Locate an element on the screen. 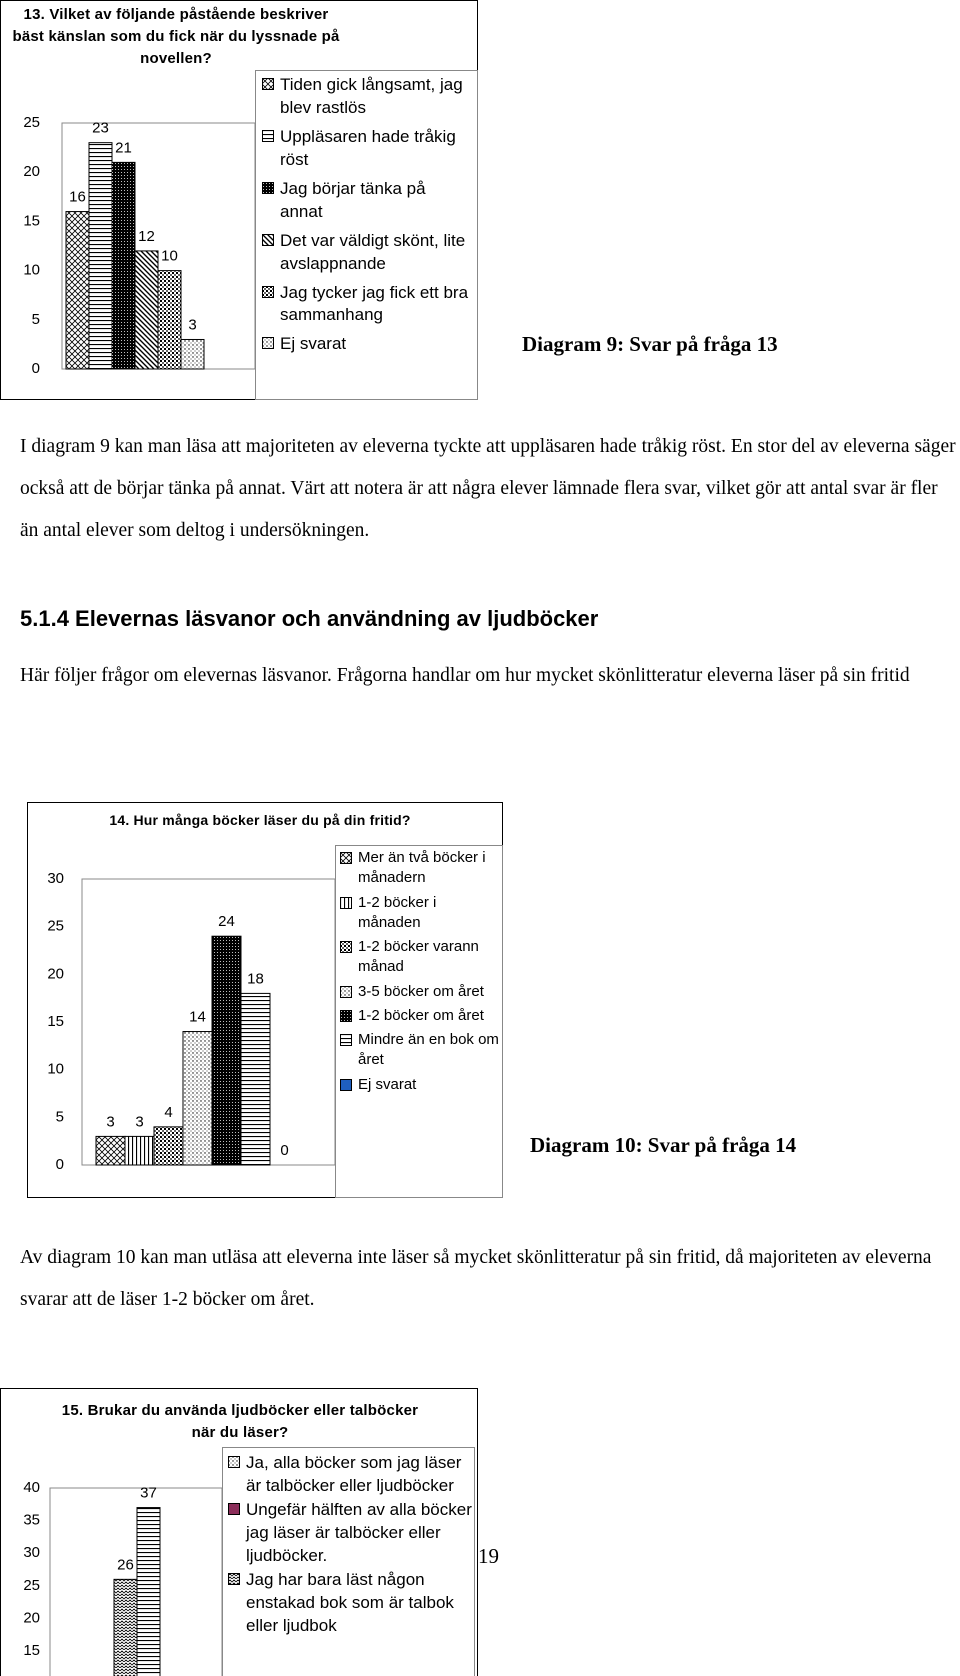  chart: 0 5 10 15 20 25 30 3 3 4 14 24 18 0 is located at coordinates (265, 1000).